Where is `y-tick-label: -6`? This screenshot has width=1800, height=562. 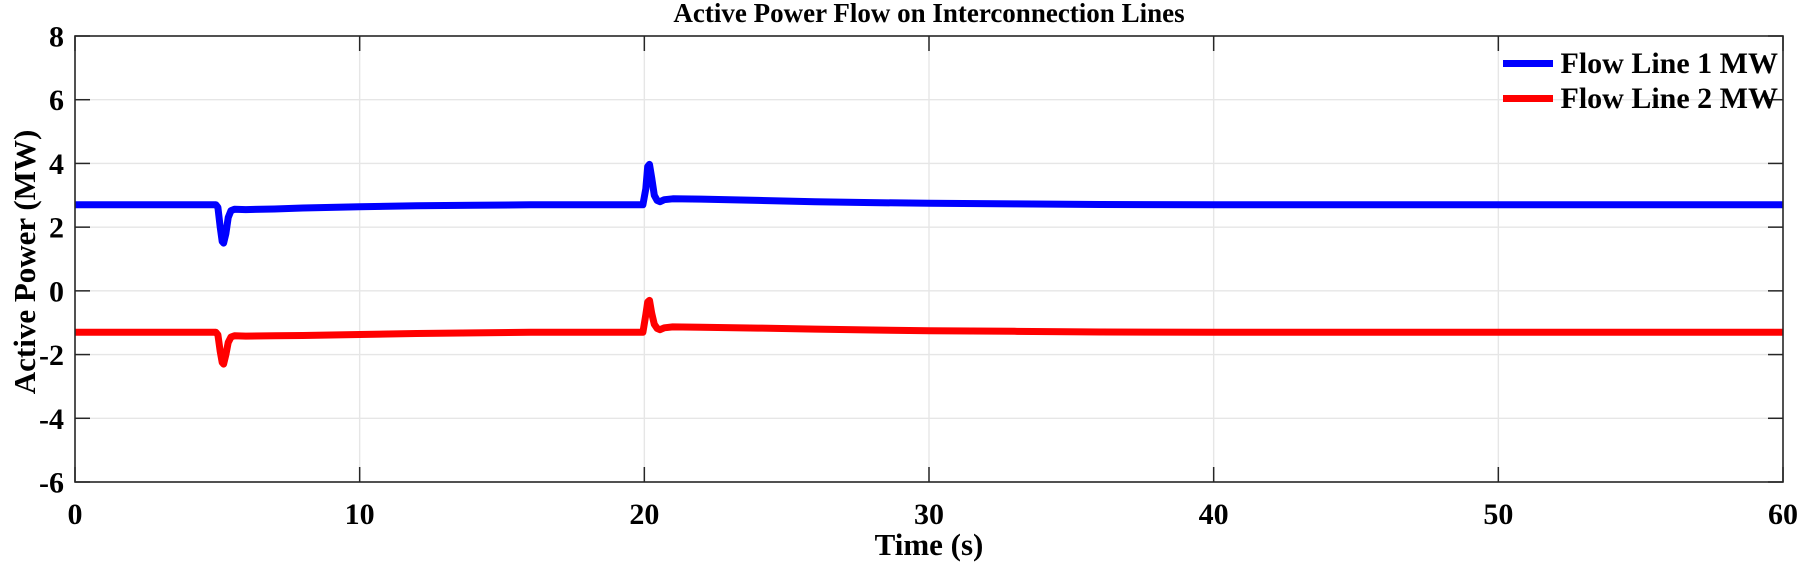
y-tick-label: -6 is located at coordinates (51, 483).